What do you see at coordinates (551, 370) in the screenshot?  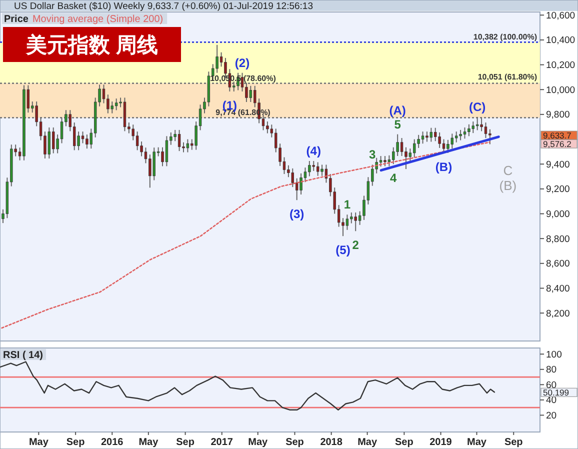 I see `y-tick-label: 80` at bounding box center [551, 370].